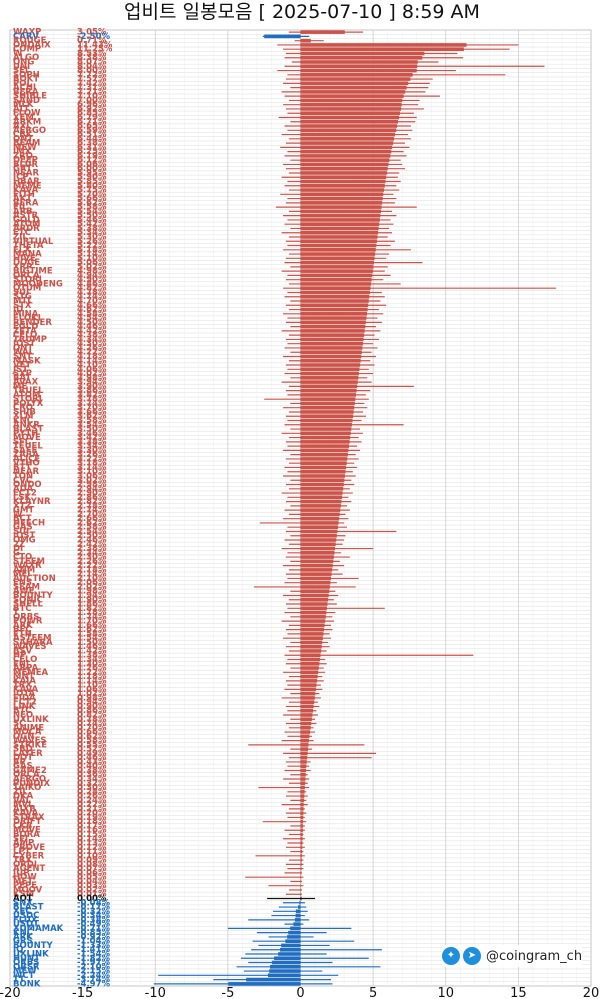 The image size is (604, 999). What do you see at coordinates (22, 506) in the screenshot?
I see `coin-label: XTZ` at bounding box center [22, 506].